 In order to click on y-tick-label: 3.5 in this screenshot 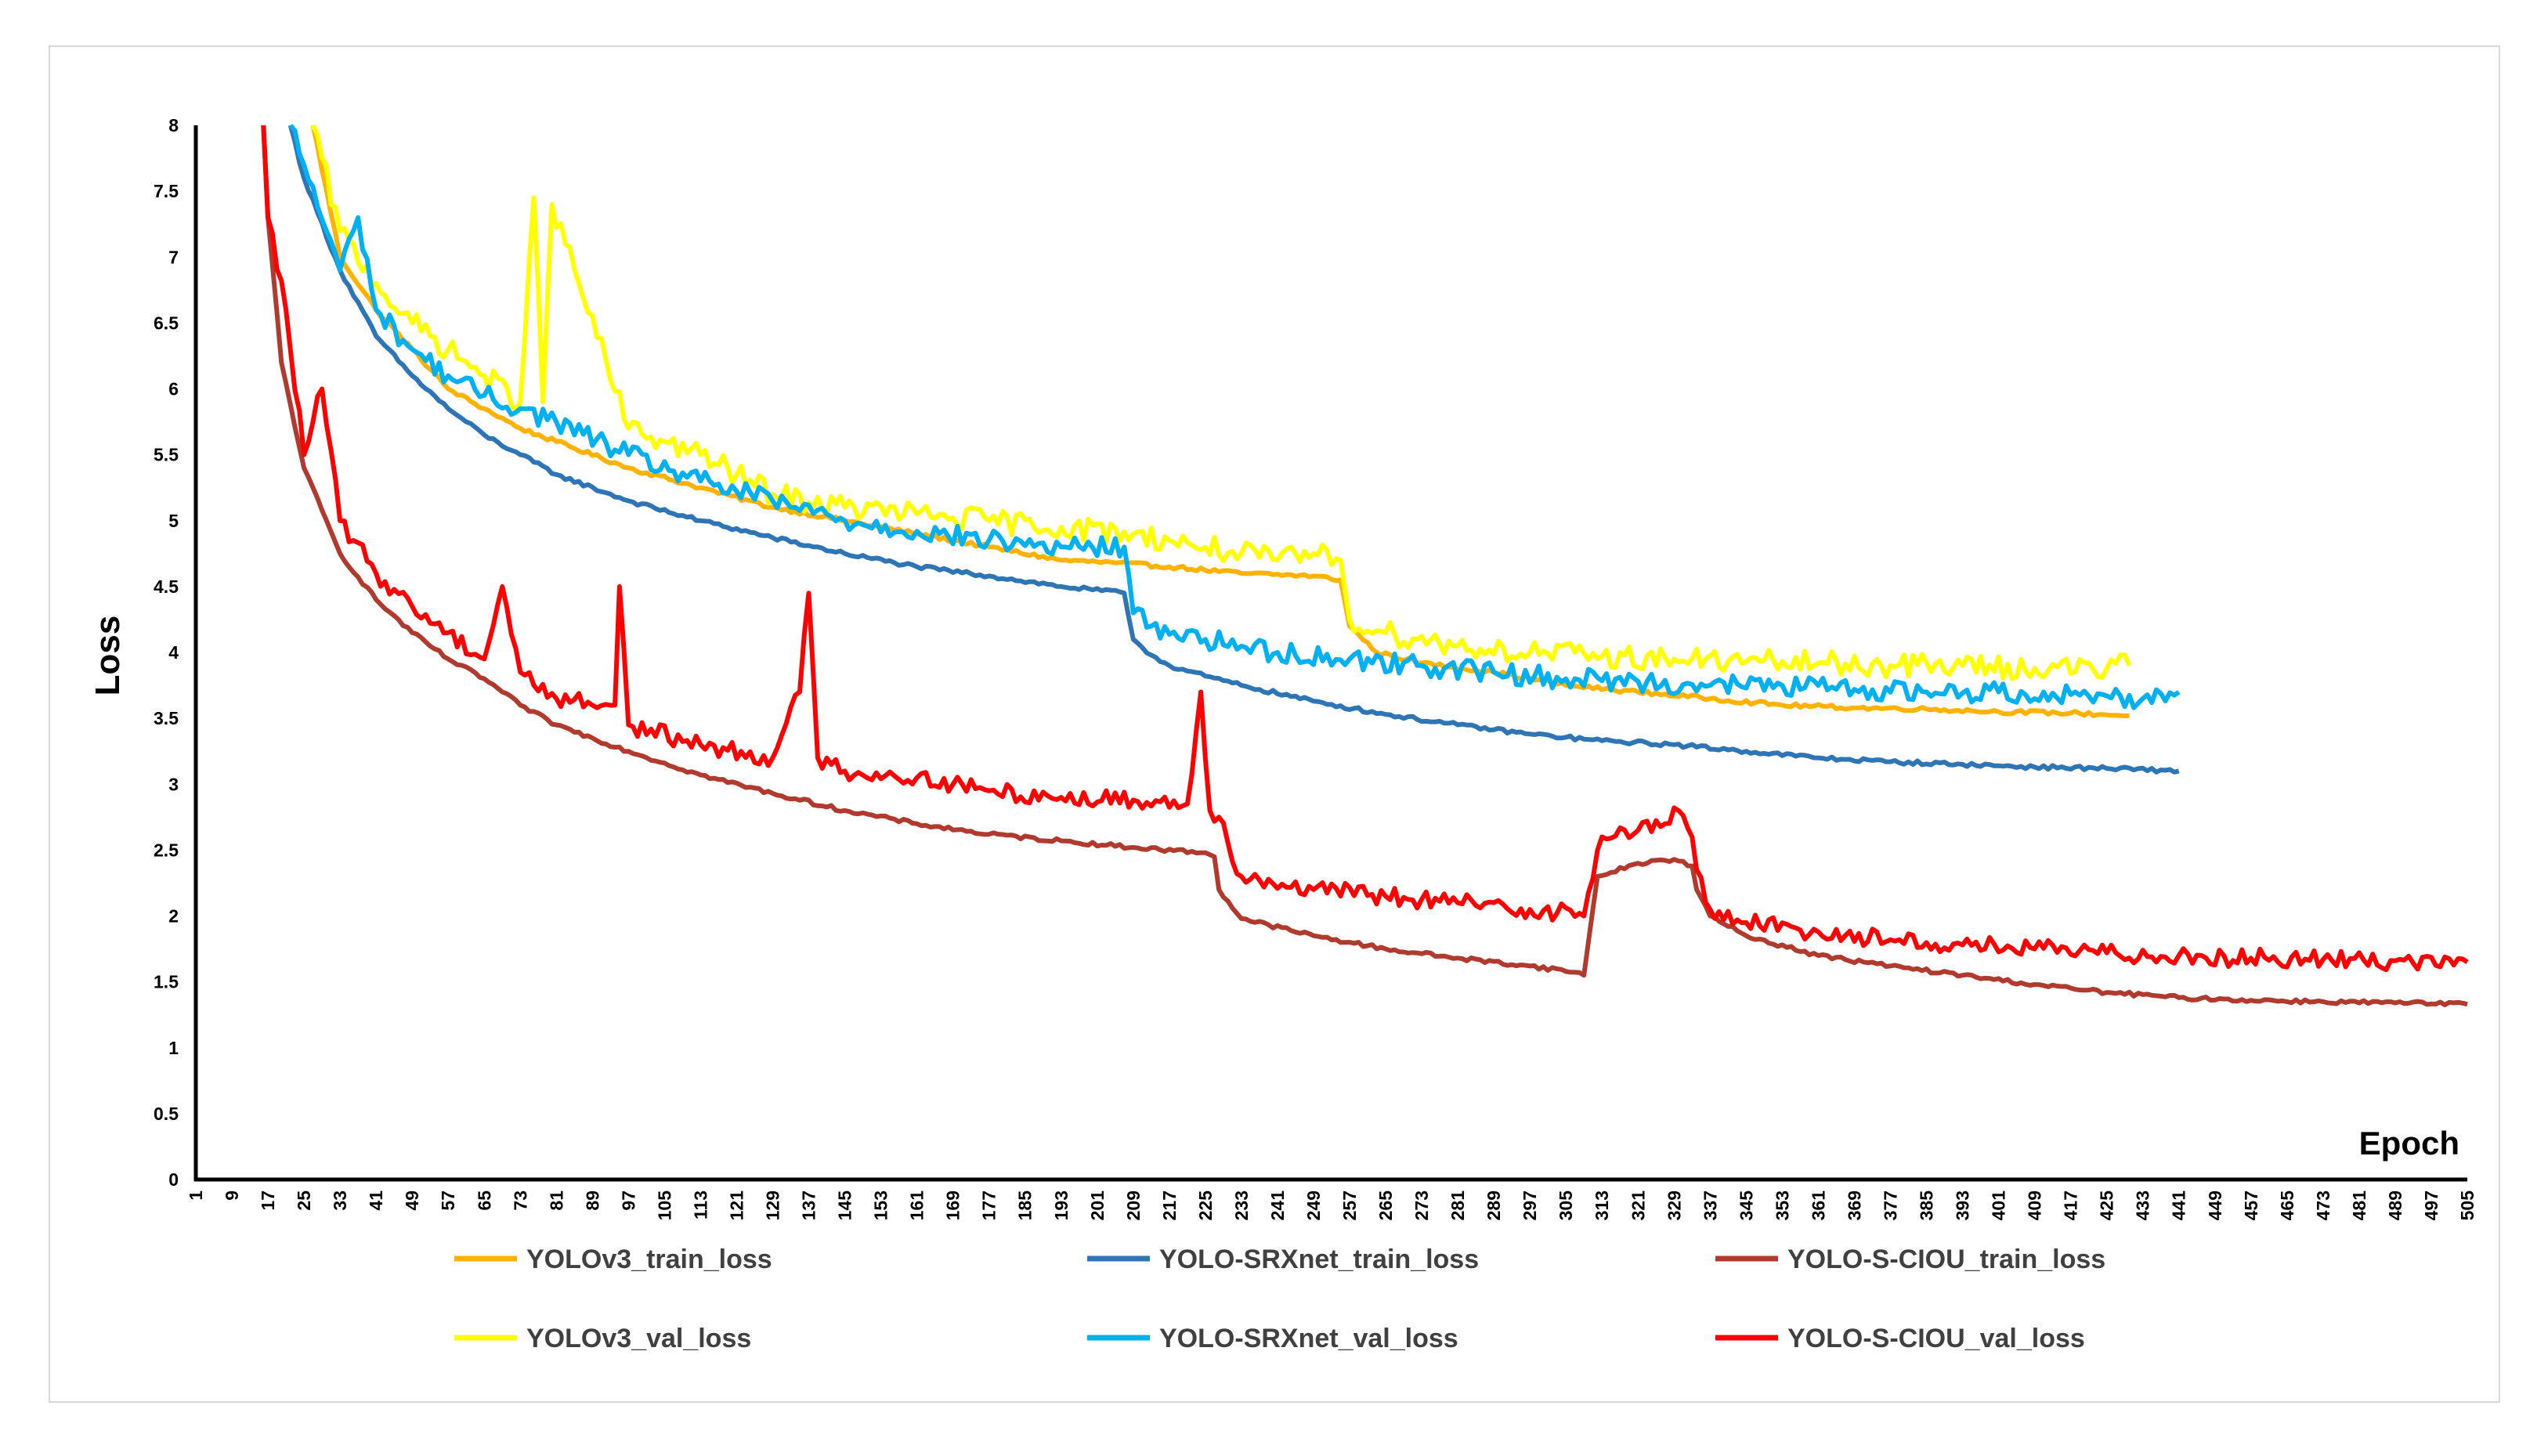, I will do `click(166, 718)`.